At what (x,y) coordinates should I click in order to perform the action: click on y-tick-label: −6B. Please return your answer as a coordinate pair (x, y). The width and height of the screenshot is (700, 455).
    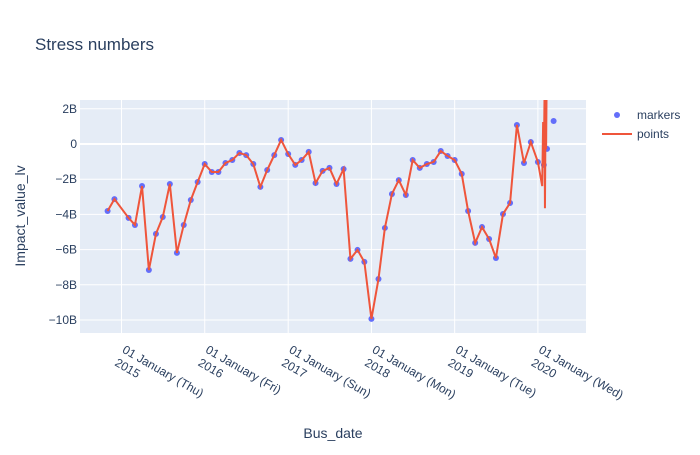
    Looking at the image, I should click on (66, 250).